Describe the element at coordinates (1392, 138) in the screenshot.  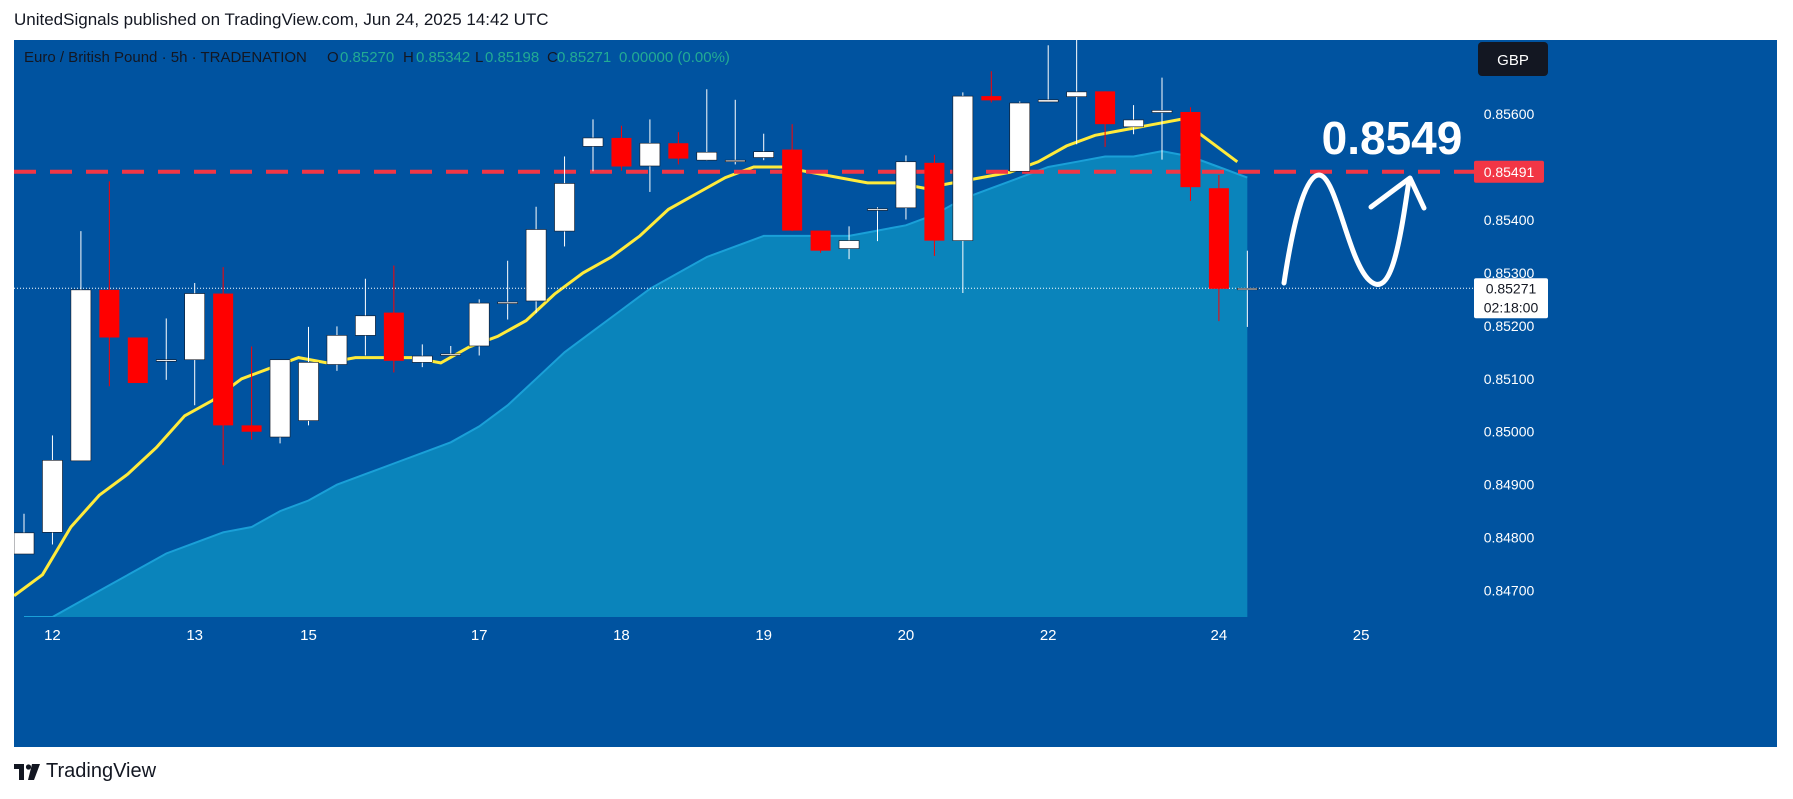
I see `target-annotation: 0.8549` at that location.